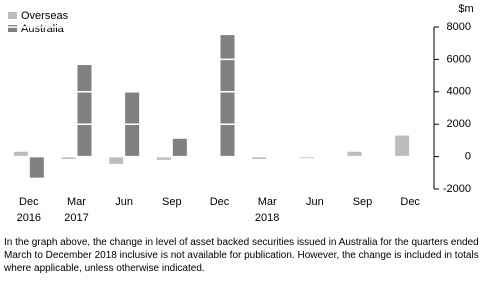  What do you see at coordinates (459, 59) in the screenshot?
I see `y-tick-label: 6000` at bounding box center [459, 59].